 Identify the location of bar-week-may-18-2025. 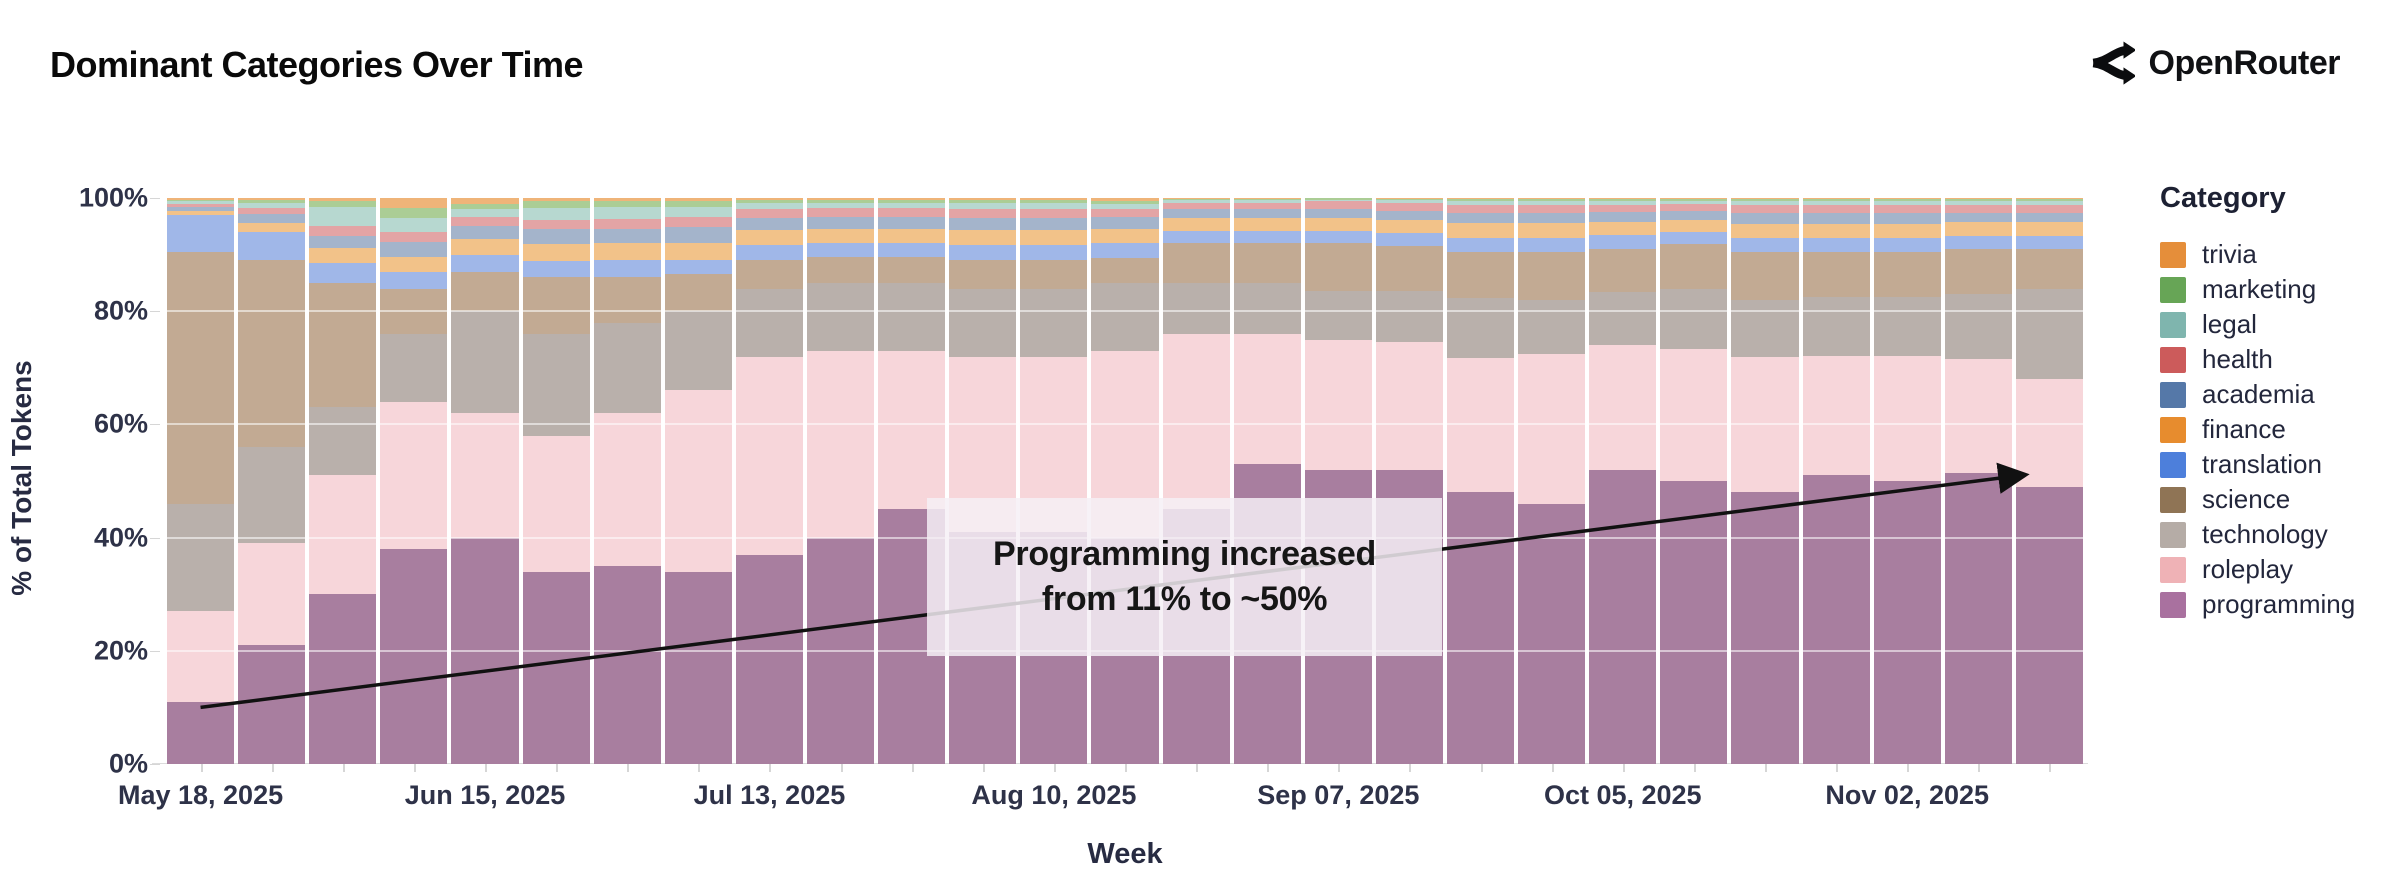
(201, 481).